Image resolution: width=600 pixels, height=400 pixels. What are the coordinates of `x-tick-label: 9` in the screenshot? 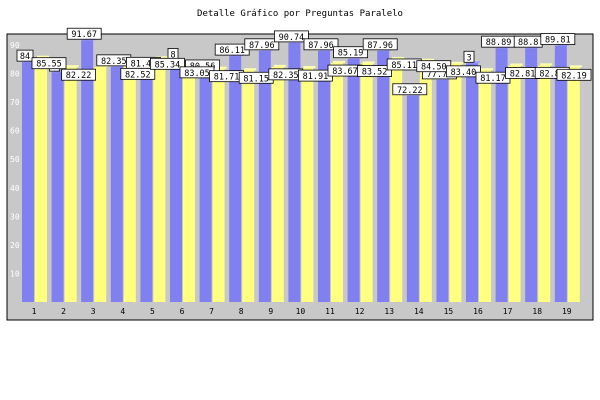 It's located at (270, 311).